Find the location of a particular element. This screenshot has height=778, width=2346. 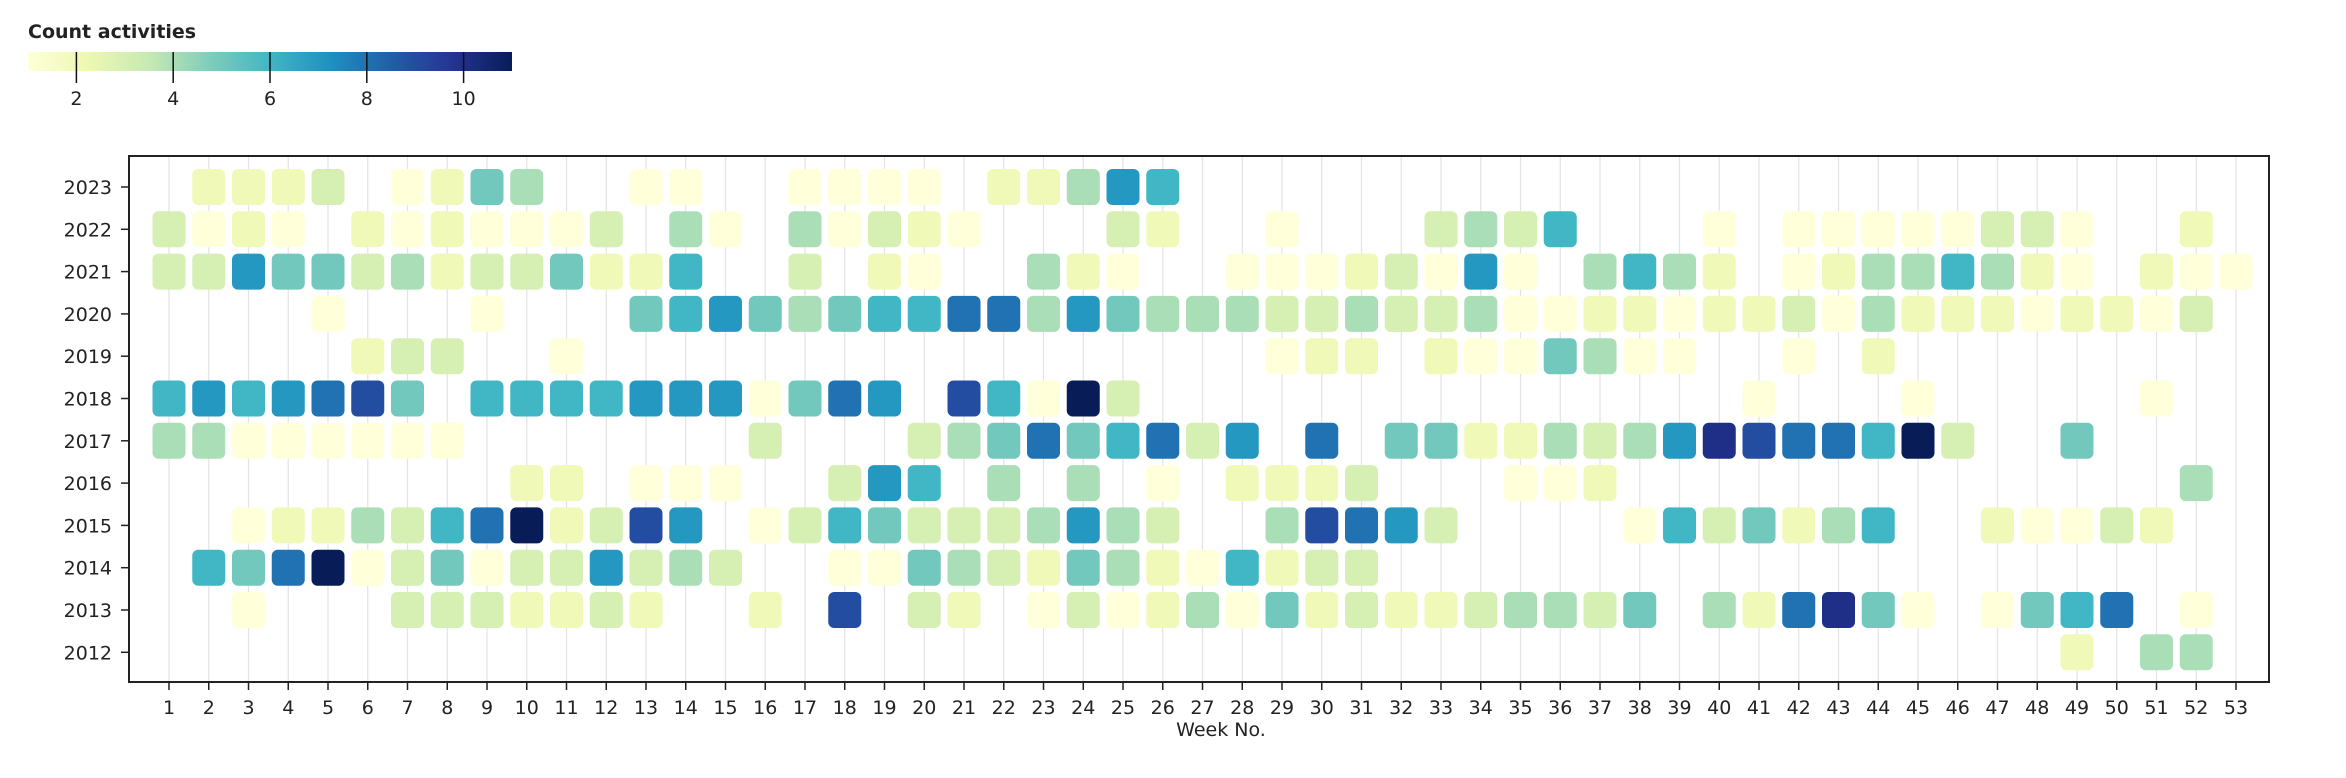

legend-title: Count activities is located at coordinates (112, 32).